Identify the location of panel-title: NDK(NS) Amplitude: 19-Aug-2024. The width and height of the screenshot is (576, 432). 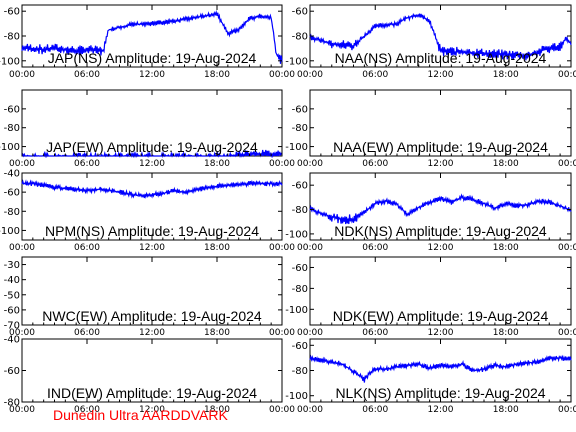
(440, 231).